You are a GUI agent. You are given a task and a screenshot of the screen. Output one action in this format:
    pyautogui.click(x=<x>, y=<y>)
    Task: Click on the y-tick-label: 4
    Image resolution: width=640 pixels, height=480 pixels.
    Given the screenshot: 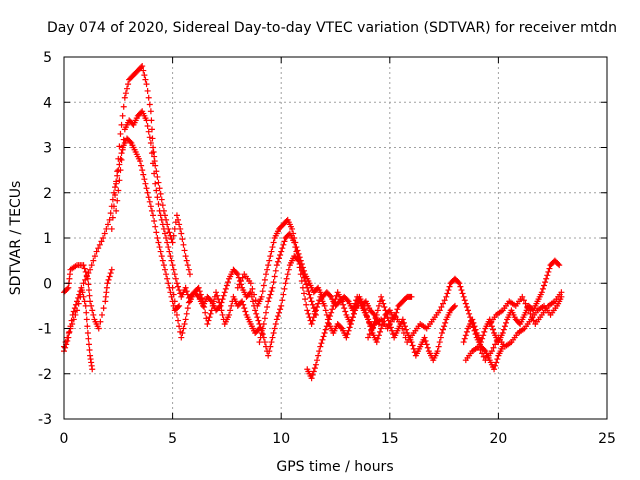 What is the action you would take?
    pyautogui.click(x=47, y=103)
    